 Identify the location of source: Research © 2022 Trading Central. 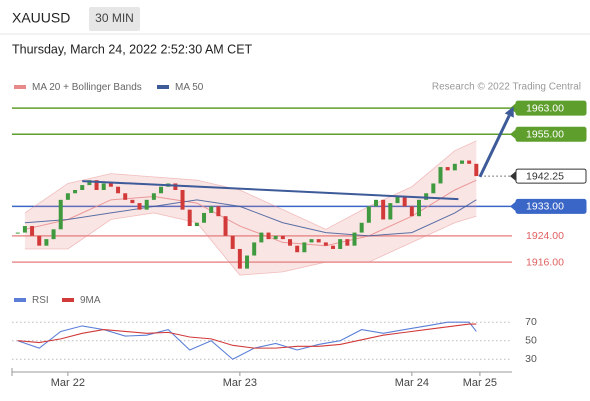
(506, 87).